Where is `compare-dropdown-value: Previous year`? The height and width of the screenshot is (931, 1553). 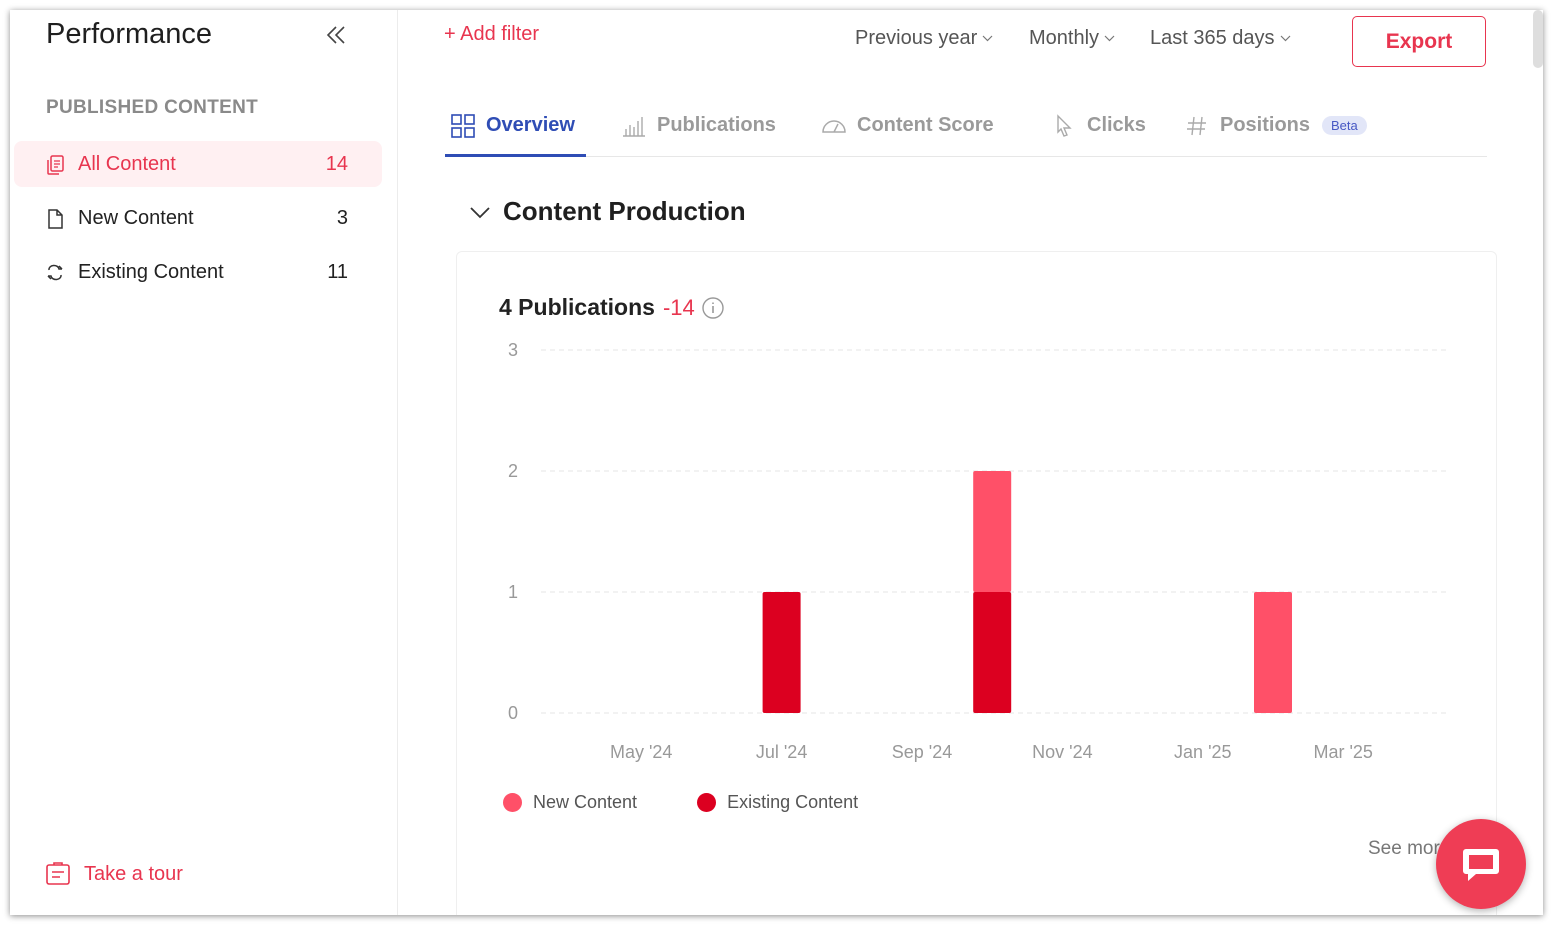 compare-dropdown-value: Previous year is located at coordinates (916, 38).